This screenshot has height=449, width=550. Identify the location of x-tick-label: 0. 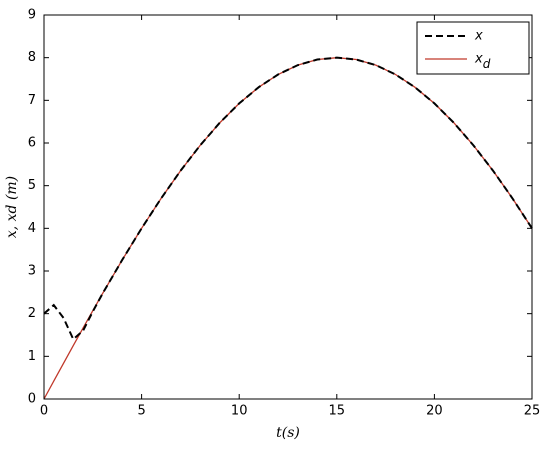
(44, 411).